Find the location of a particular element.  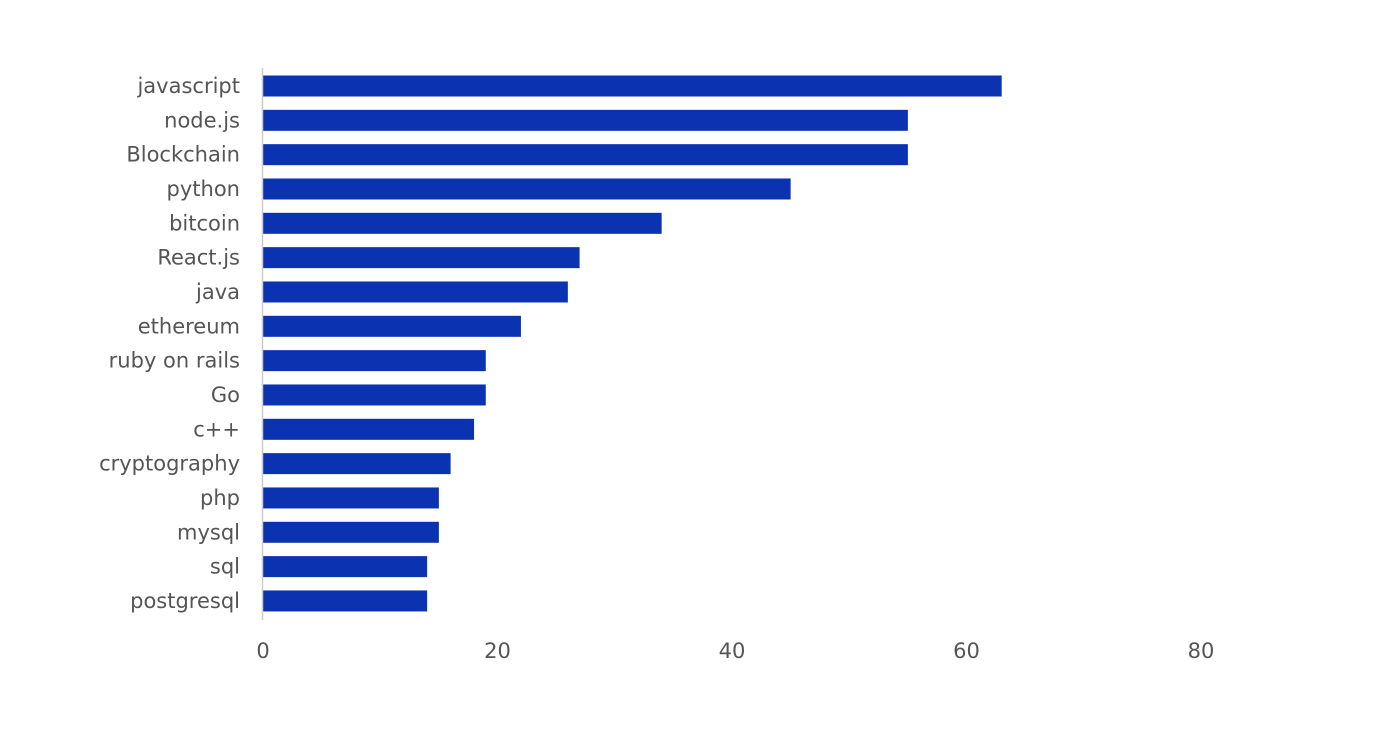

x-axis-ticks: 0 20 40 60 80 is located at coordinates (735, 651).